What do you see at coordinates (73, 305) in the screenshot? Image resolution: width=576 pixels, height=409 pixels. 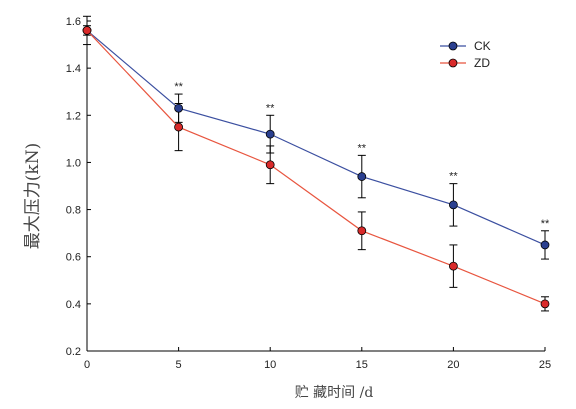 I see `y-tick-label: 0.4` at bounding box center [73, 305].